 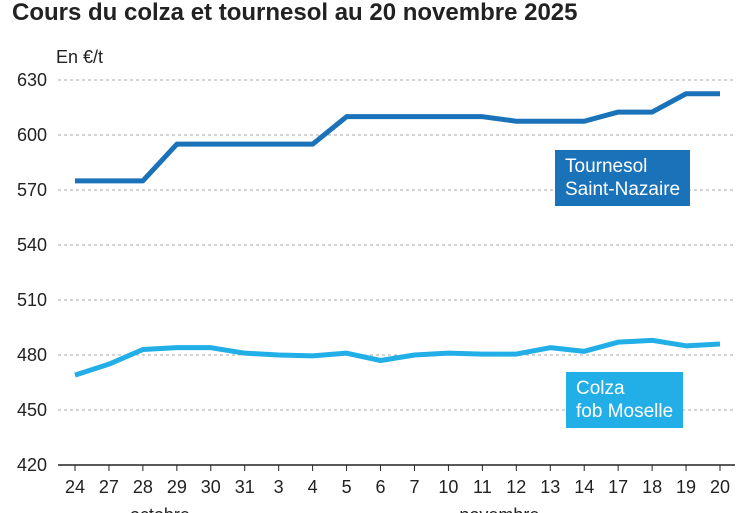 I want to click on month-label: novembre, so click(x=499, y=509).